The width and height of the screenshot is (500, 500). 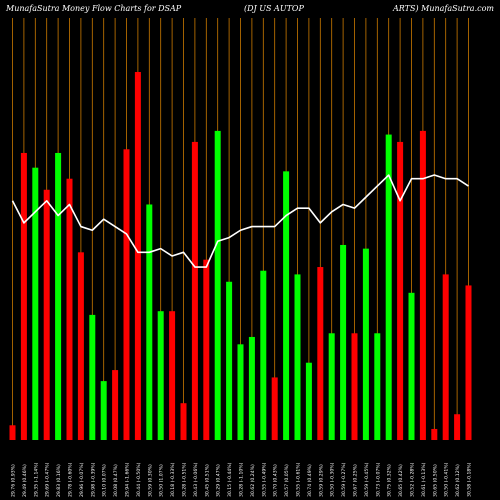 I want to click on x-tick-label: 30.44 (-0.50%), so click(x=139, y=479).